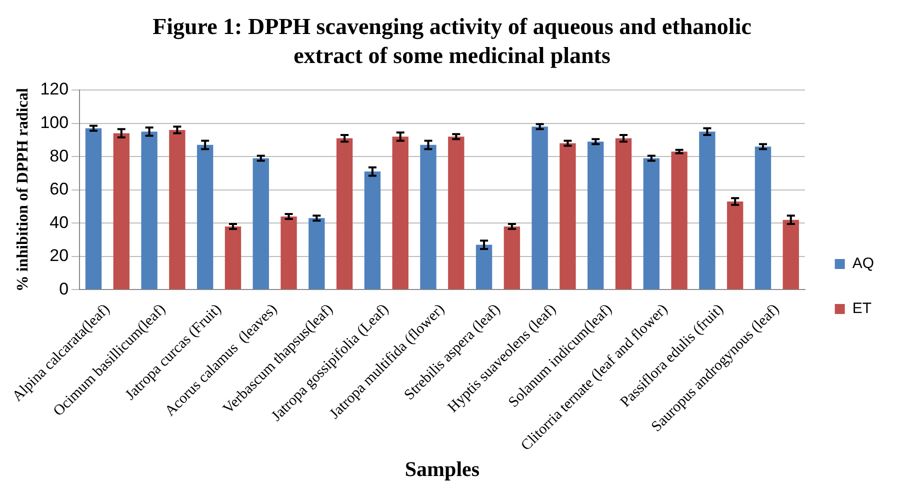  Describe the element at coordinates (862, 309) in the screenshot. I see `legend-label: ET` at that location.